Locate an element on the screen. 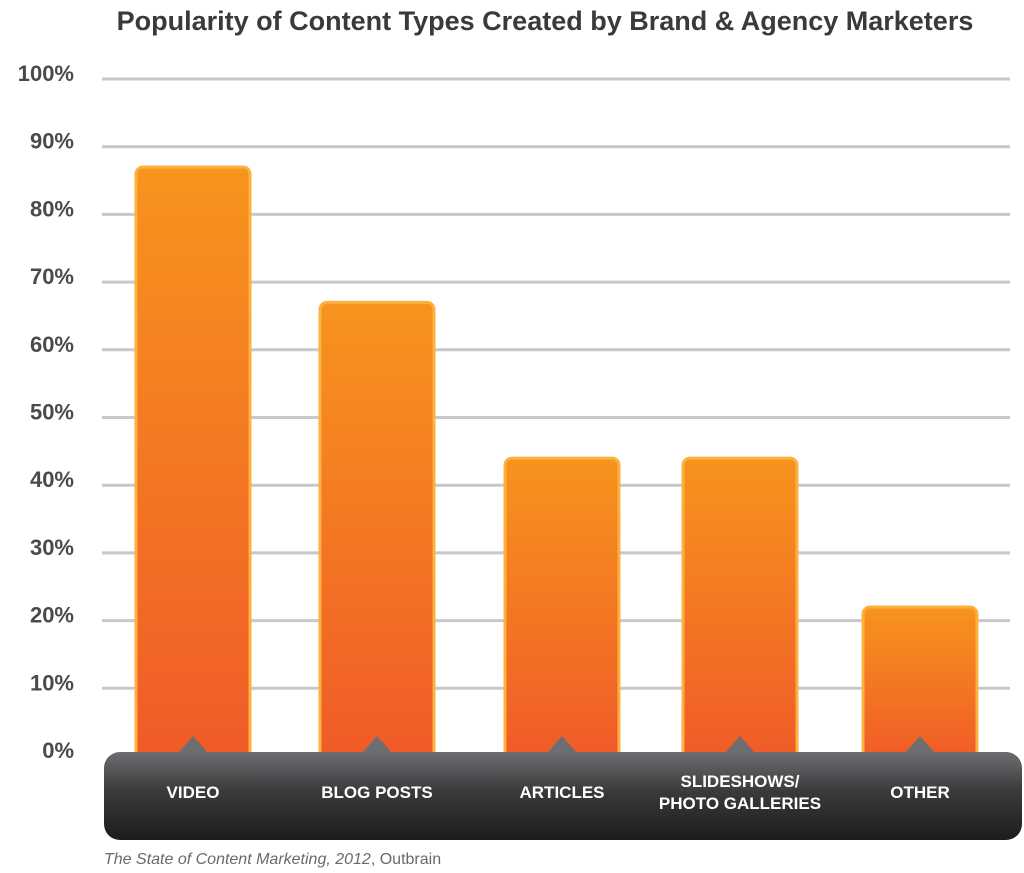  x-tick-label: ARTICLES is located at coordinates (562, 792).